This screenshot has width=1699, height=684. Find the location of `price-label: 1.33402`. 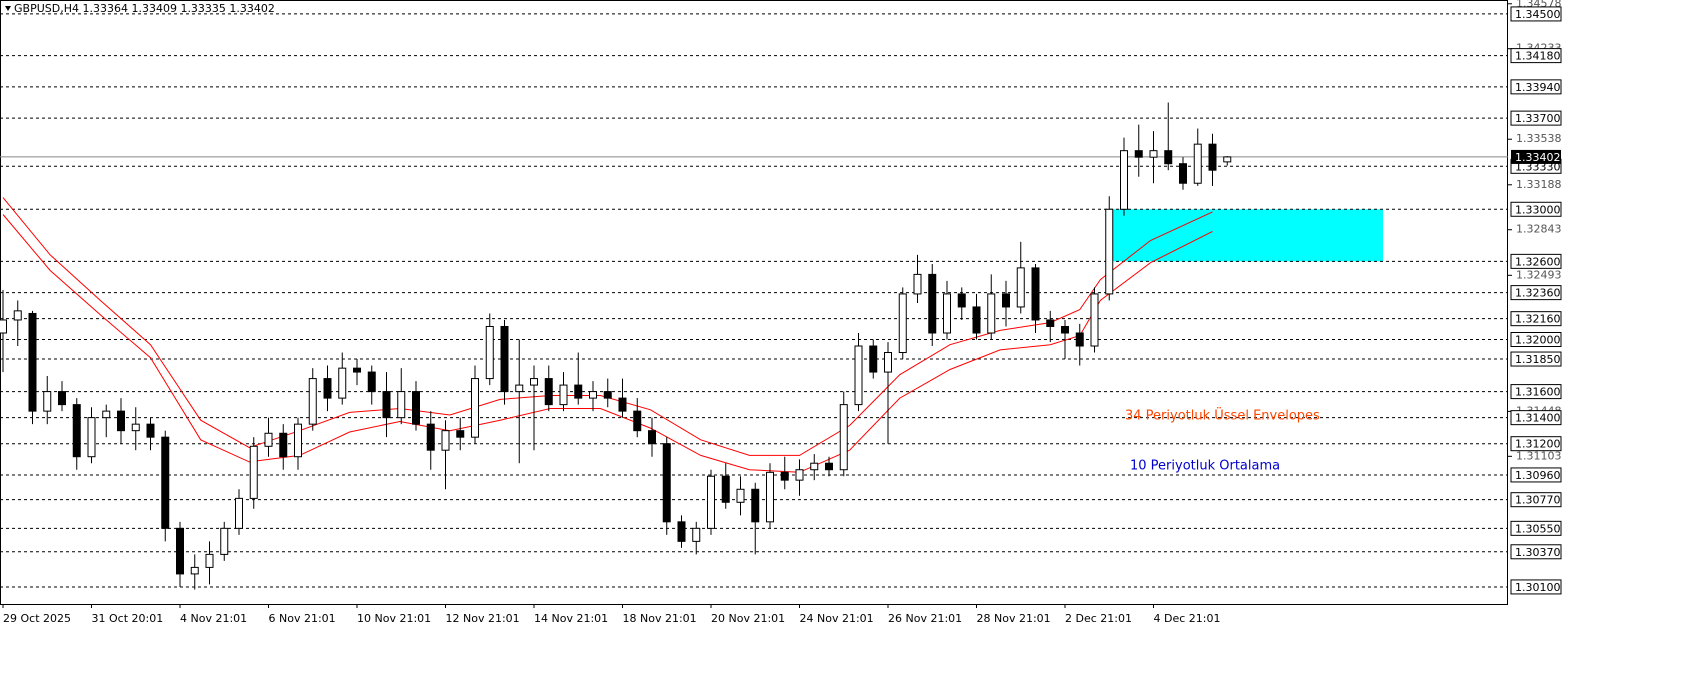

price-label: 1.33402 is located at coordinates (1538, 157).